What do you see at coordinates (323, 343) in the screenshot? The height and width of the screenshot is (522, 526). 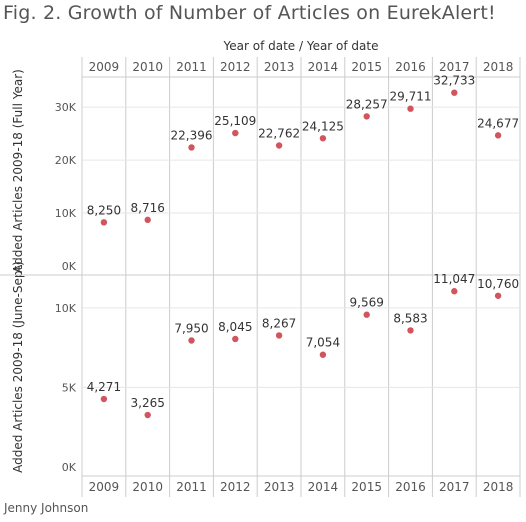 I see `data-label: 7,054` at bounding box center [323, 343].